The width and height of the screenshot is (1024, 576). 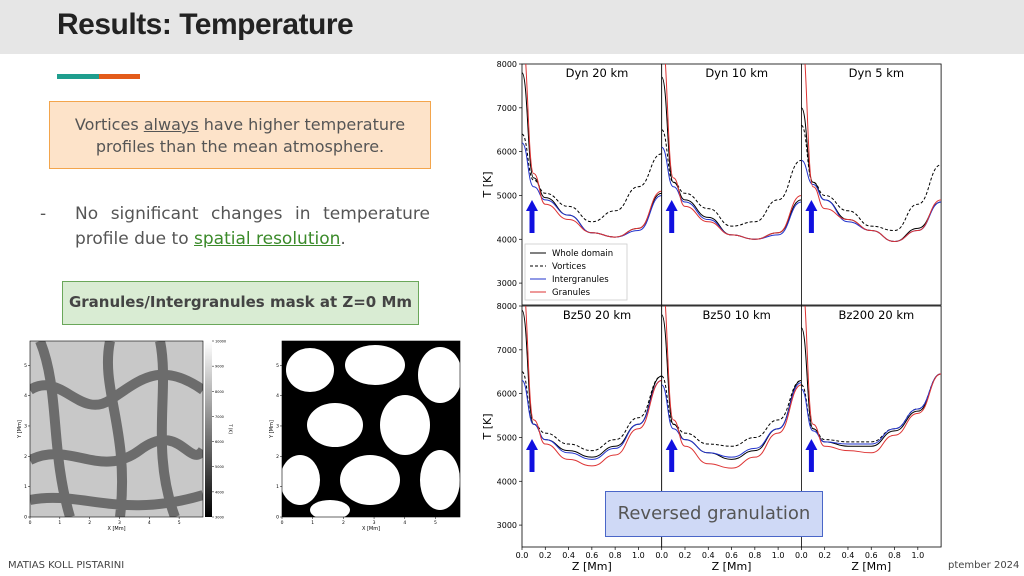 I want to click on colorbar-tick-label: 9000, so click(x=219, y=367).